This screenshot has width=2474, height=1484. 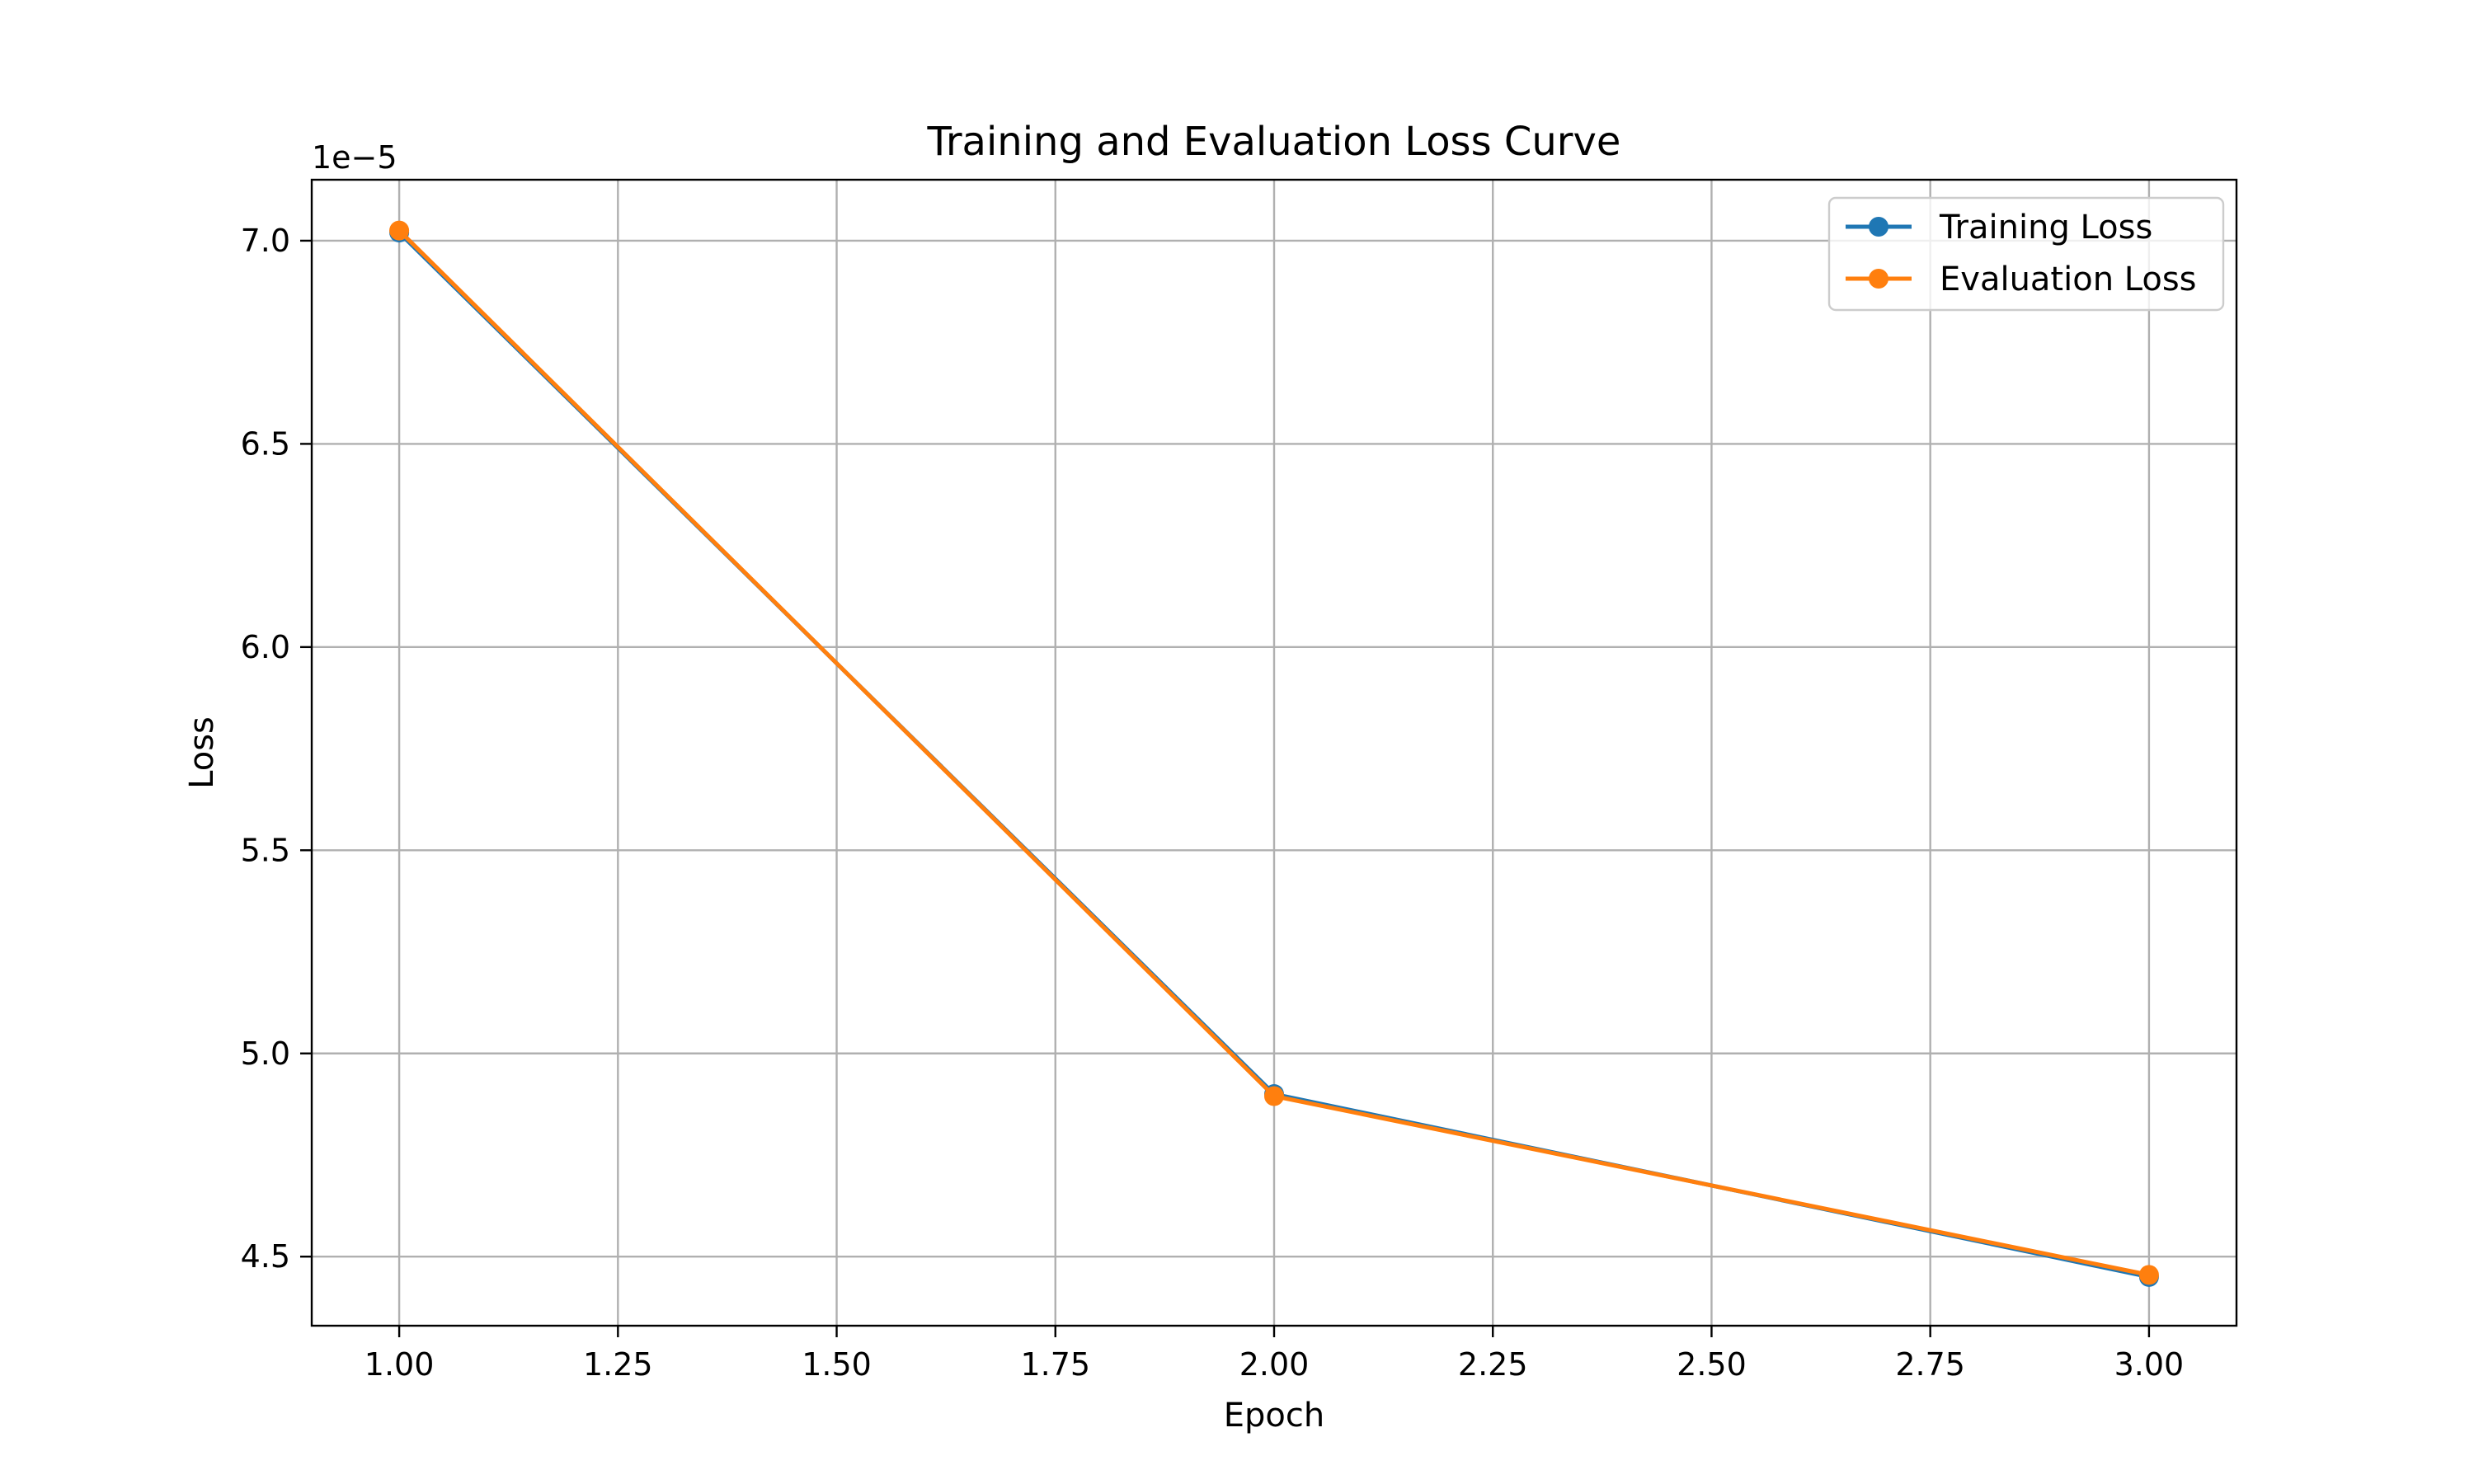 I want to click on y-axis-label: Loss, so click(x=202, y=752).